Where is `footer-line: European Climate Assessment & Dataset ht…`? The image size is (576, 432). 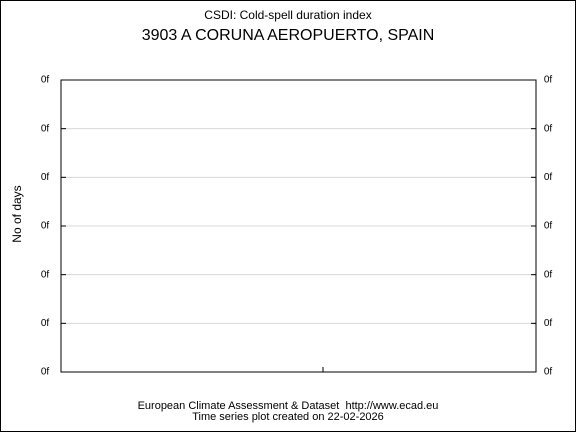
footer-line: European Climate Assessment & Dataset ht… is located at coordinates (288, 406).